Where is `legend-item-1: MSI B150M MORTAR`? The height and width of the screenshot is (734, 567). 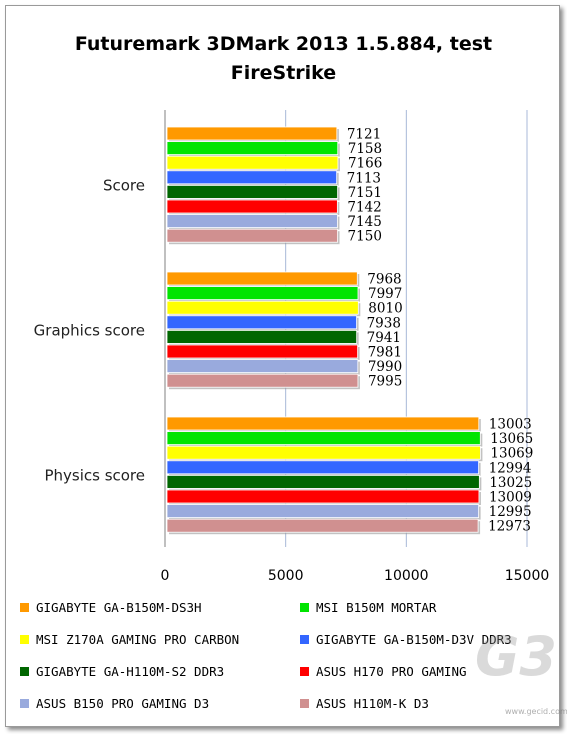
legend-item-1: MSI B150M MORTAR is located at coordinates (368, 608).